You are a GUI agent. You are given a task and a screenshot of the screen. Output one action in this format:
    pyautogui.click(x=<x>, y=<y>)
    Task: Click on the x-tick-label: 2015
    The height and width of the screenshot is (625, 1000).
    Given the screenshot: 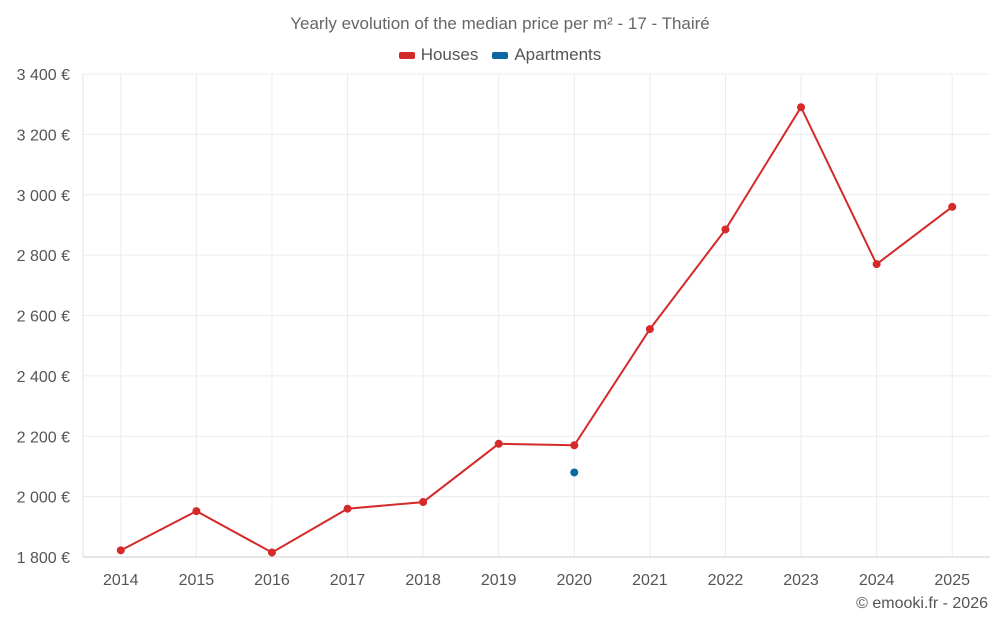 What is the action you would take?
    pyautogui.click(x=197, y=580)
    